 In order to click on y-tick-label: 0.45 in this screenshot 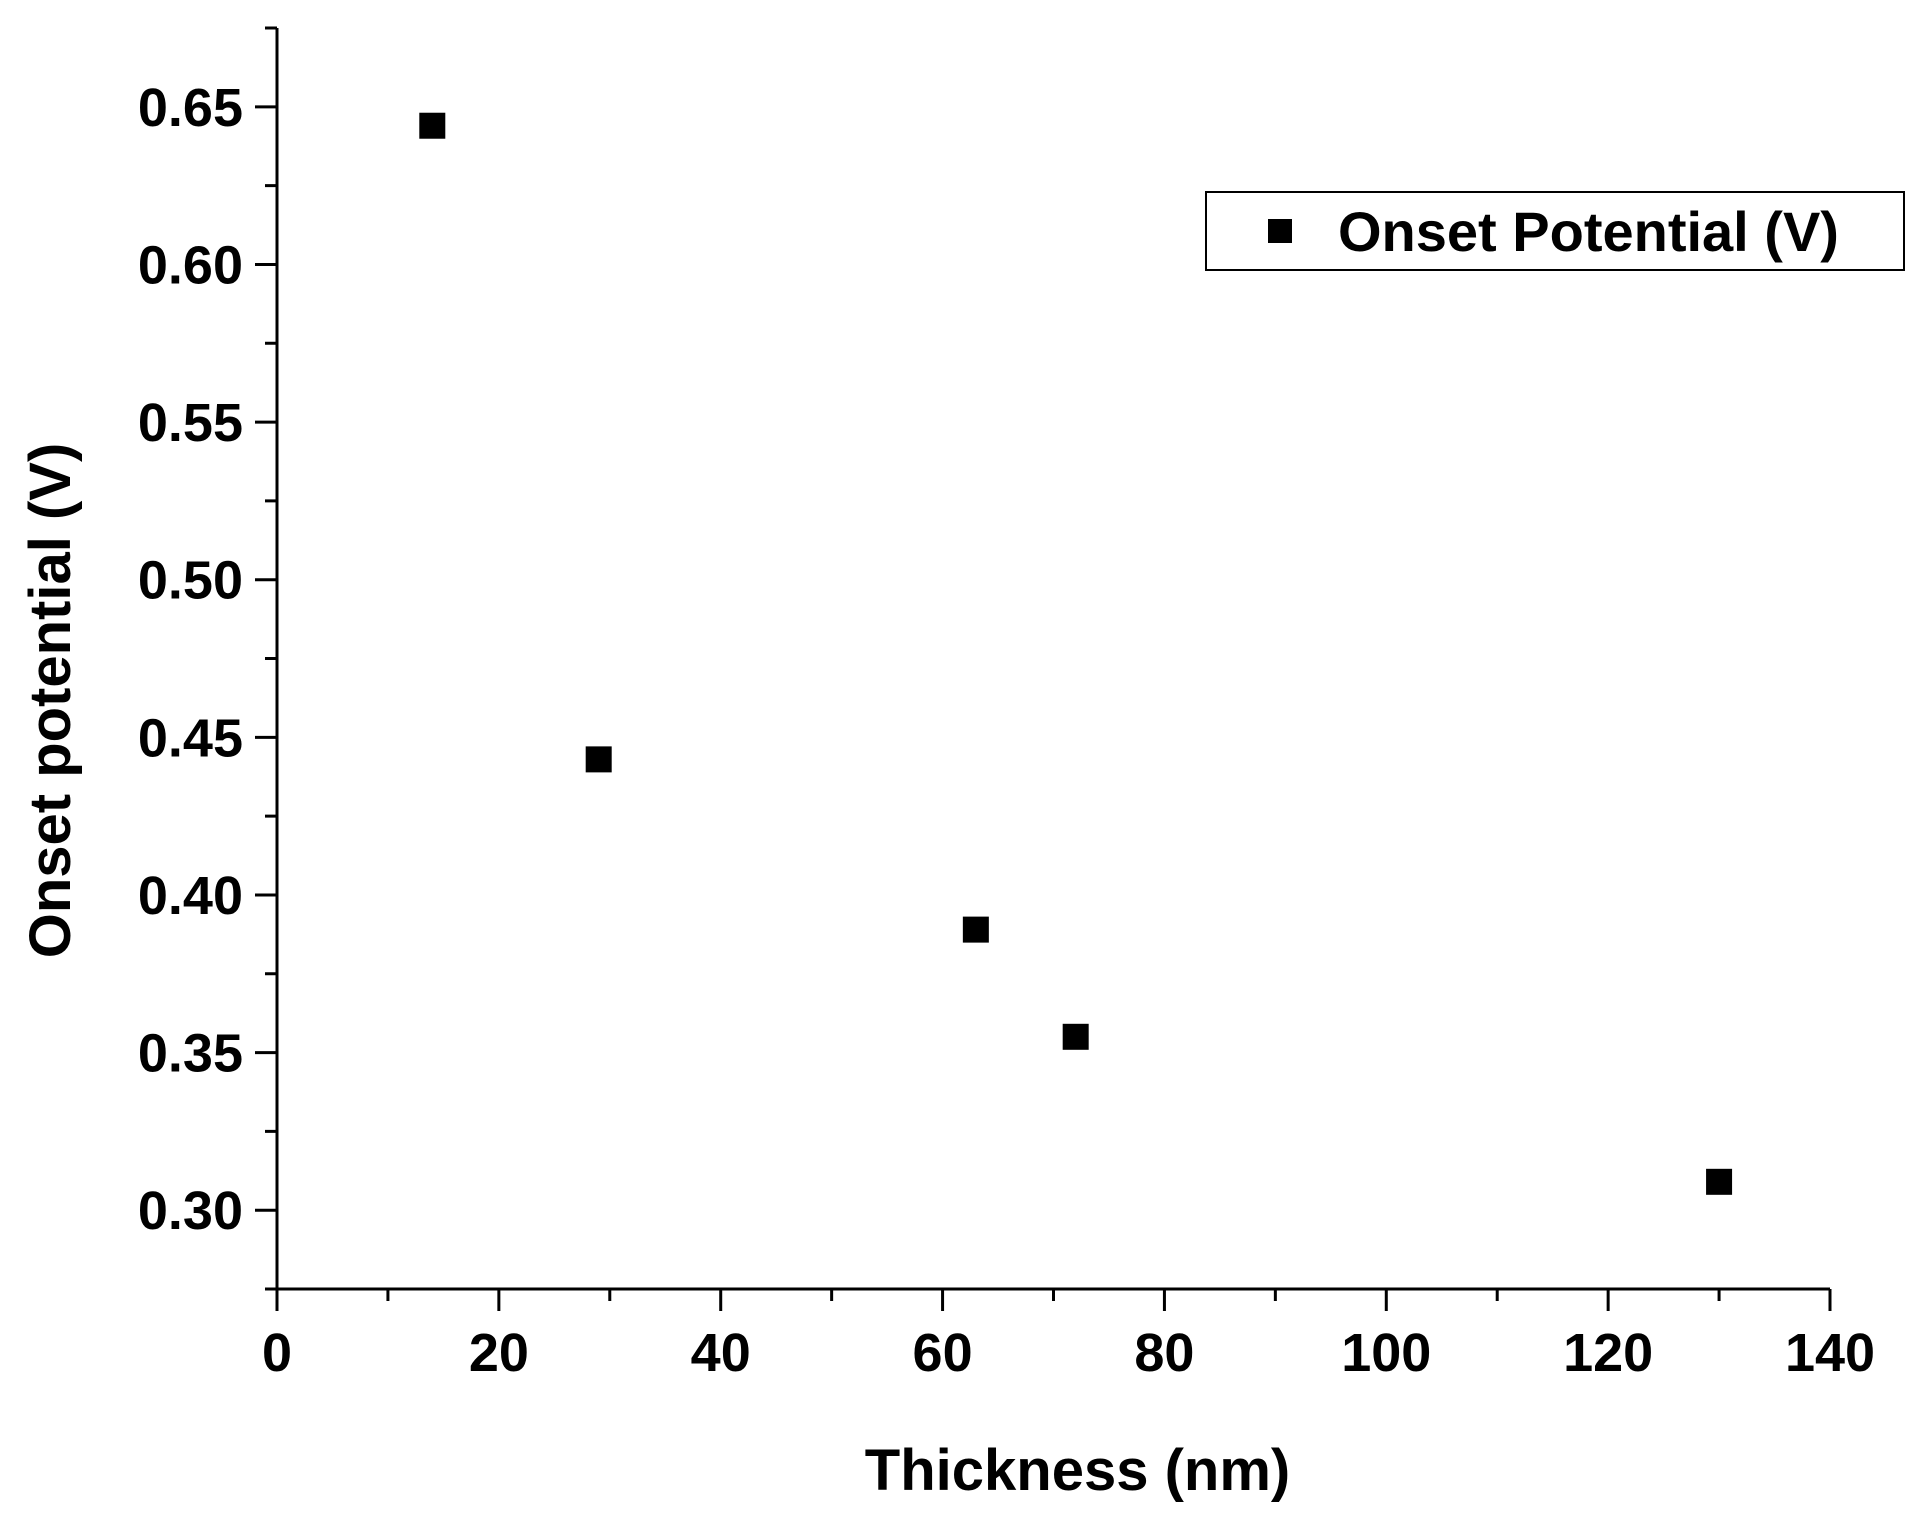, I will do `click(190, 738)`.